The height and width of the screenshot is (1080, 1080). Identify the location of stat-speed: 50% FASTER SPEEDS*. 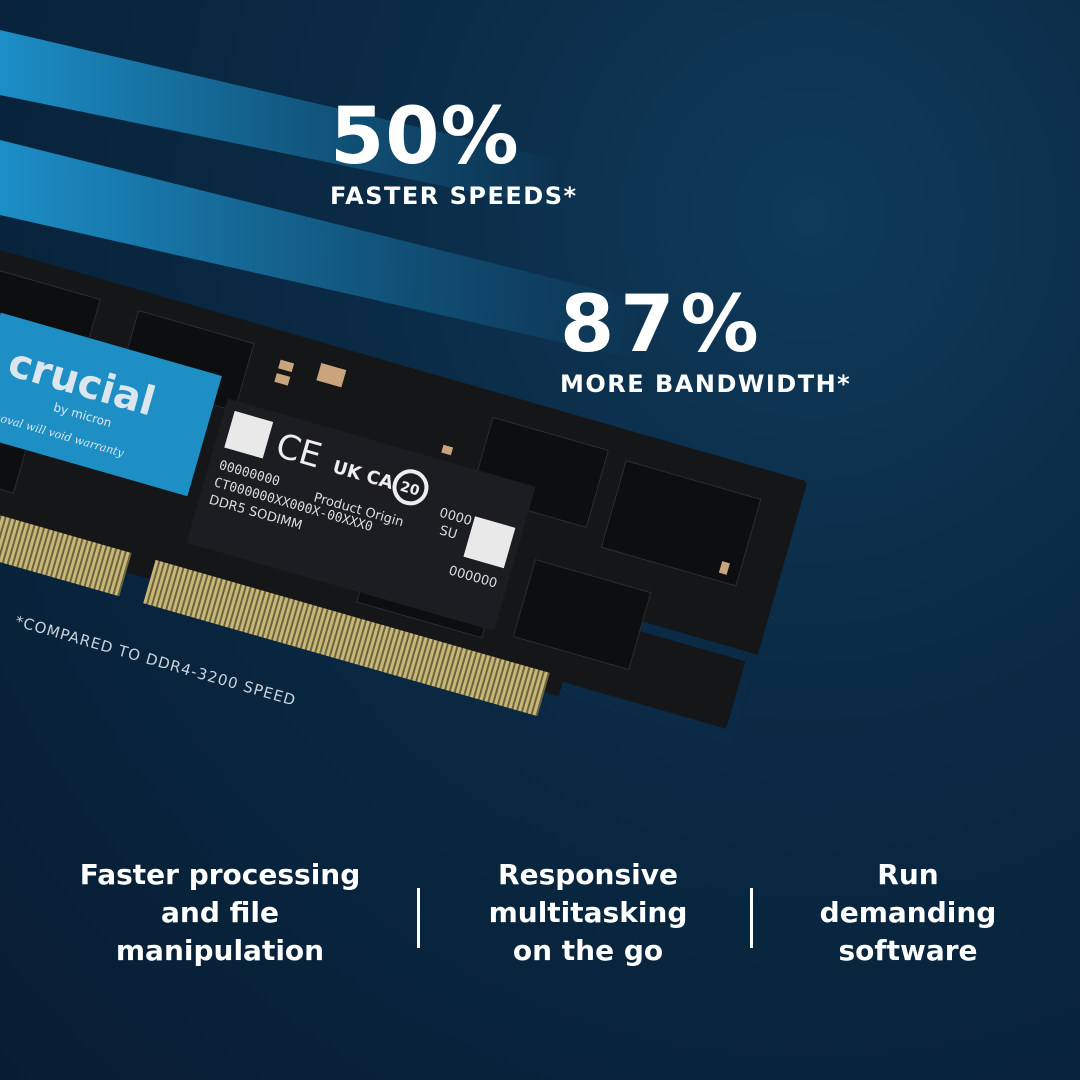
(454, 154).